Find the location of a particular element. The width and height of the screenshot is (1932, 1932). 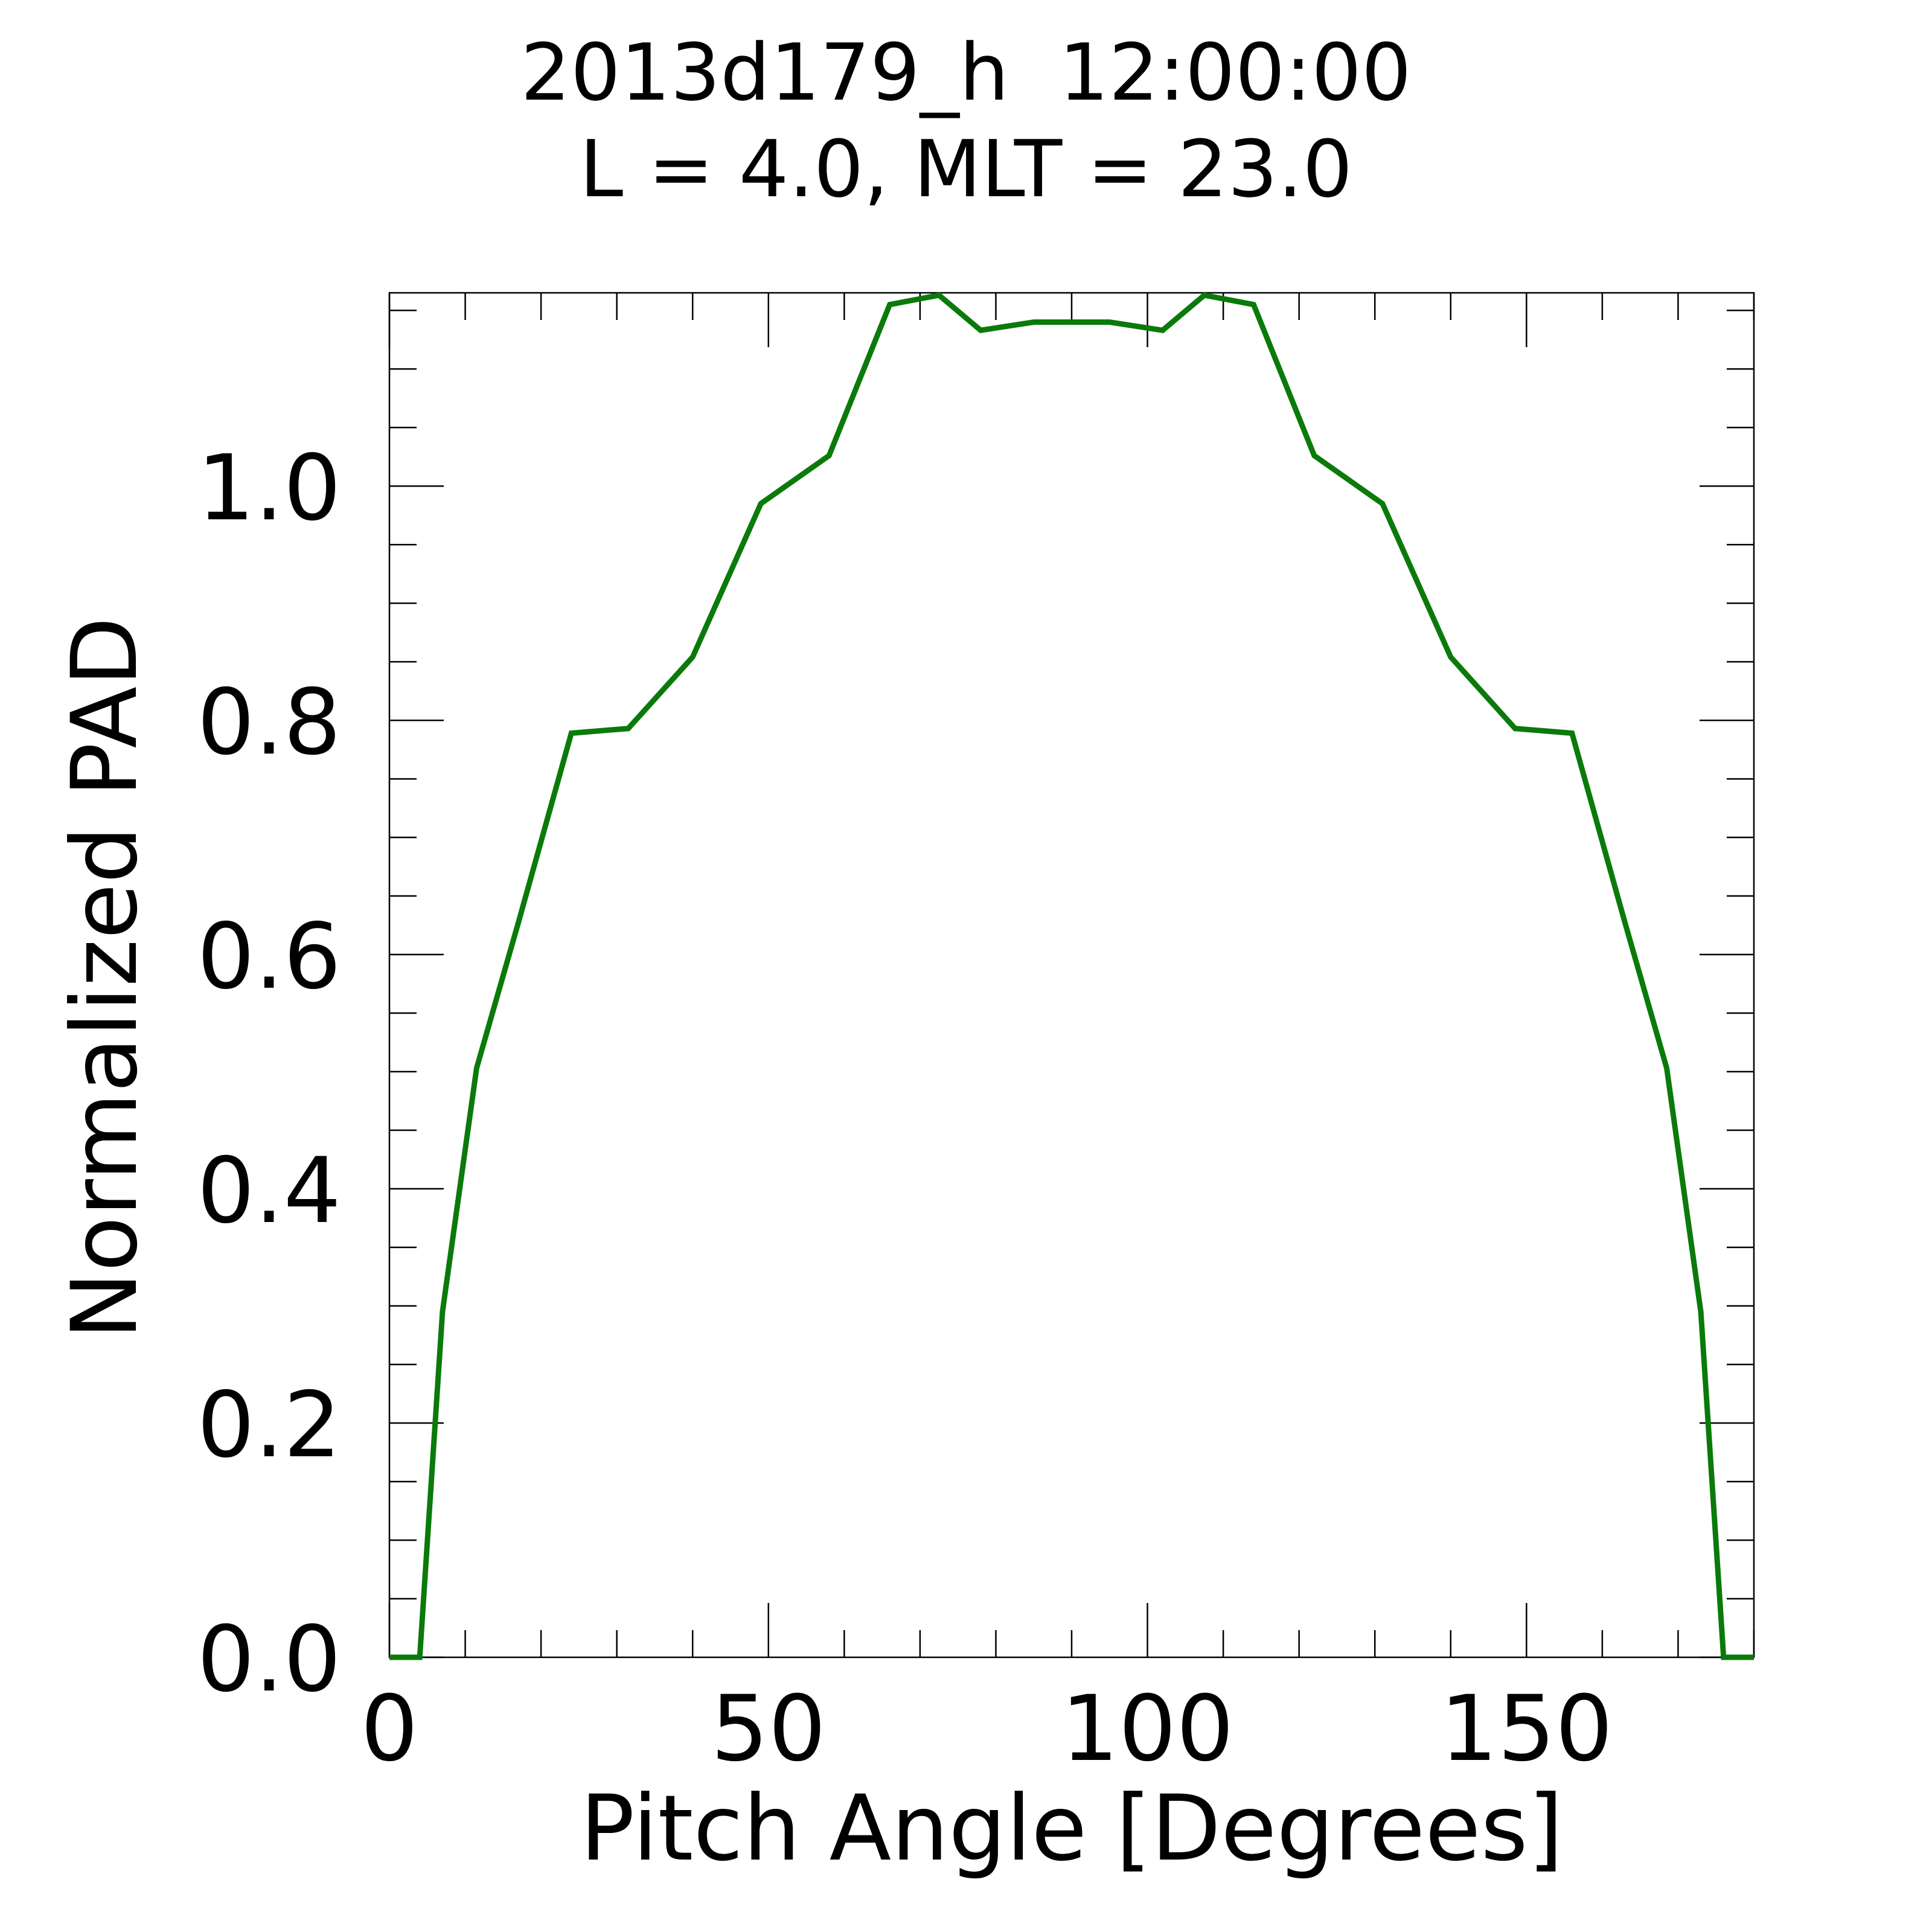

y-tick-label: 0.0 is located at coordinates (269, 1659).